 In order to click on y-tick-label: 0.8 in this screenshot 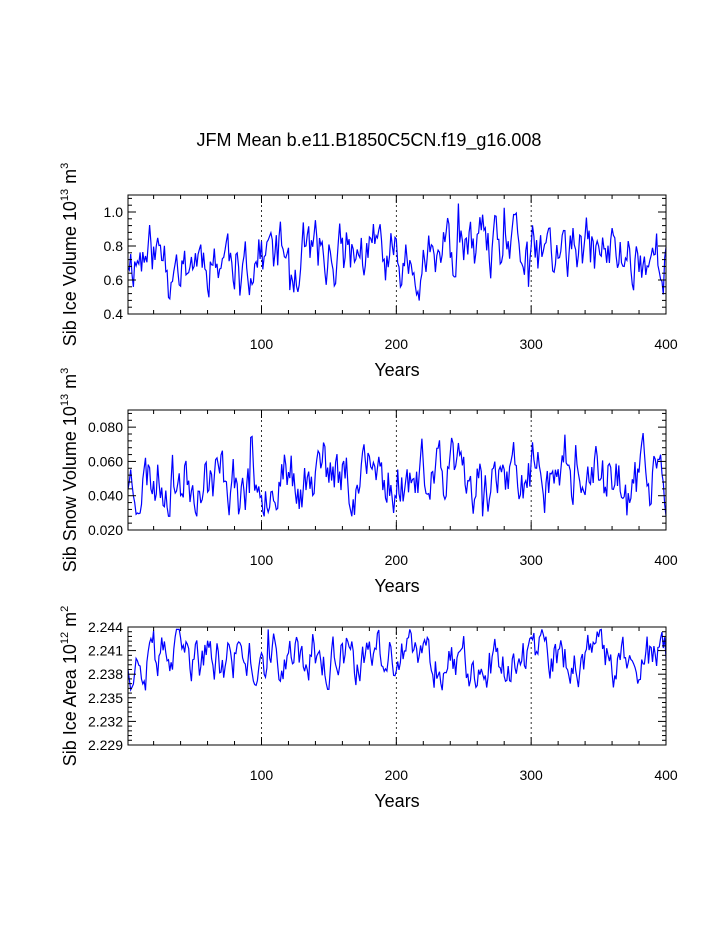, I will do `click(114, 246)`.